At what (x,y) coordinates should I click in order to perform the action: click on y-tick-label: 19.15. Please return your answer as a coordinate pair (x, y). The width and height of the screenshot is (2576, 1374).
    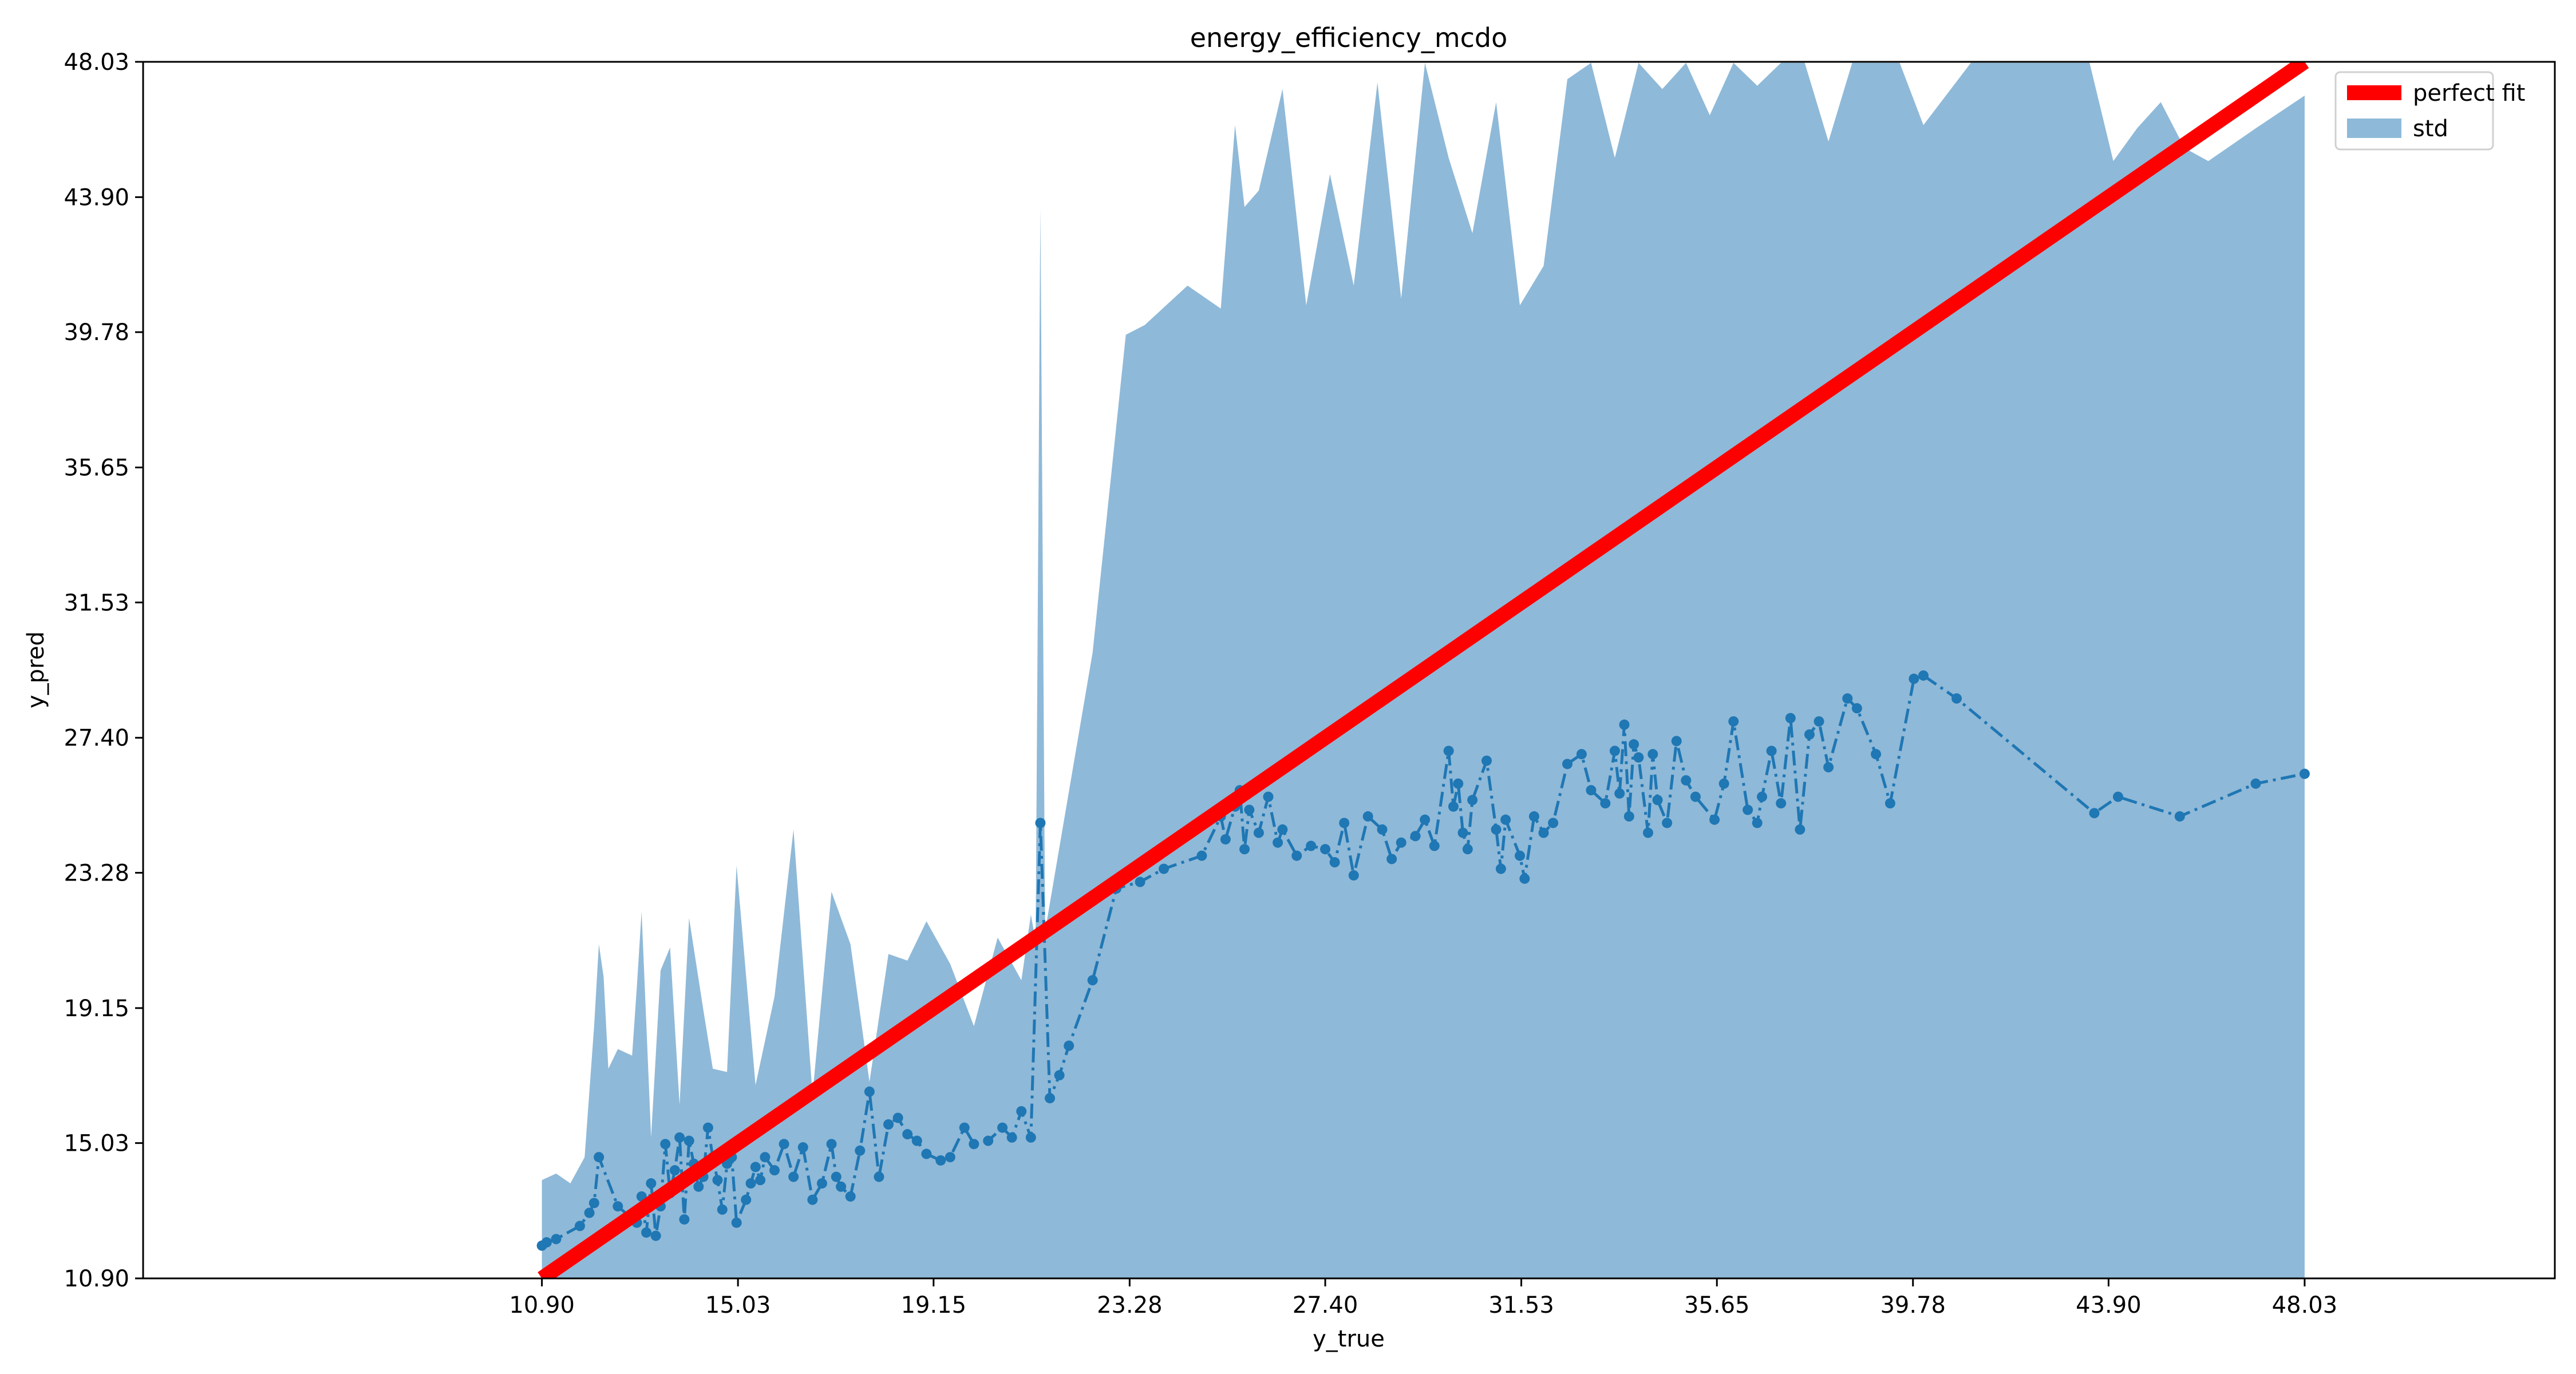
    Looking at the image, I should click on (96, 1009).